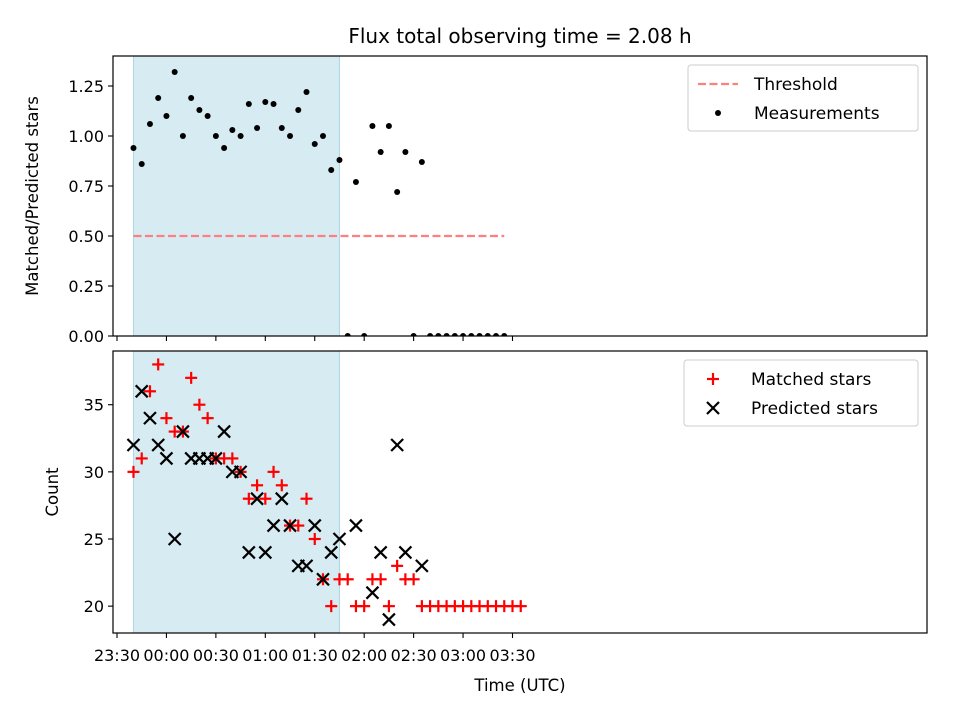 This screenshot has width=960, height=720. I want to click on bottom-y-axis-label: Count, so click(52, 492).